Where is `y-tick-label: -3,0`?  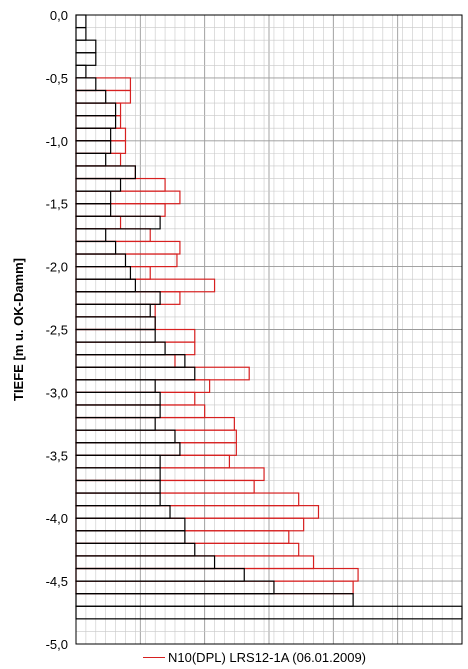
y-tick-label: -3,0 is located at coordinates (57, 392).